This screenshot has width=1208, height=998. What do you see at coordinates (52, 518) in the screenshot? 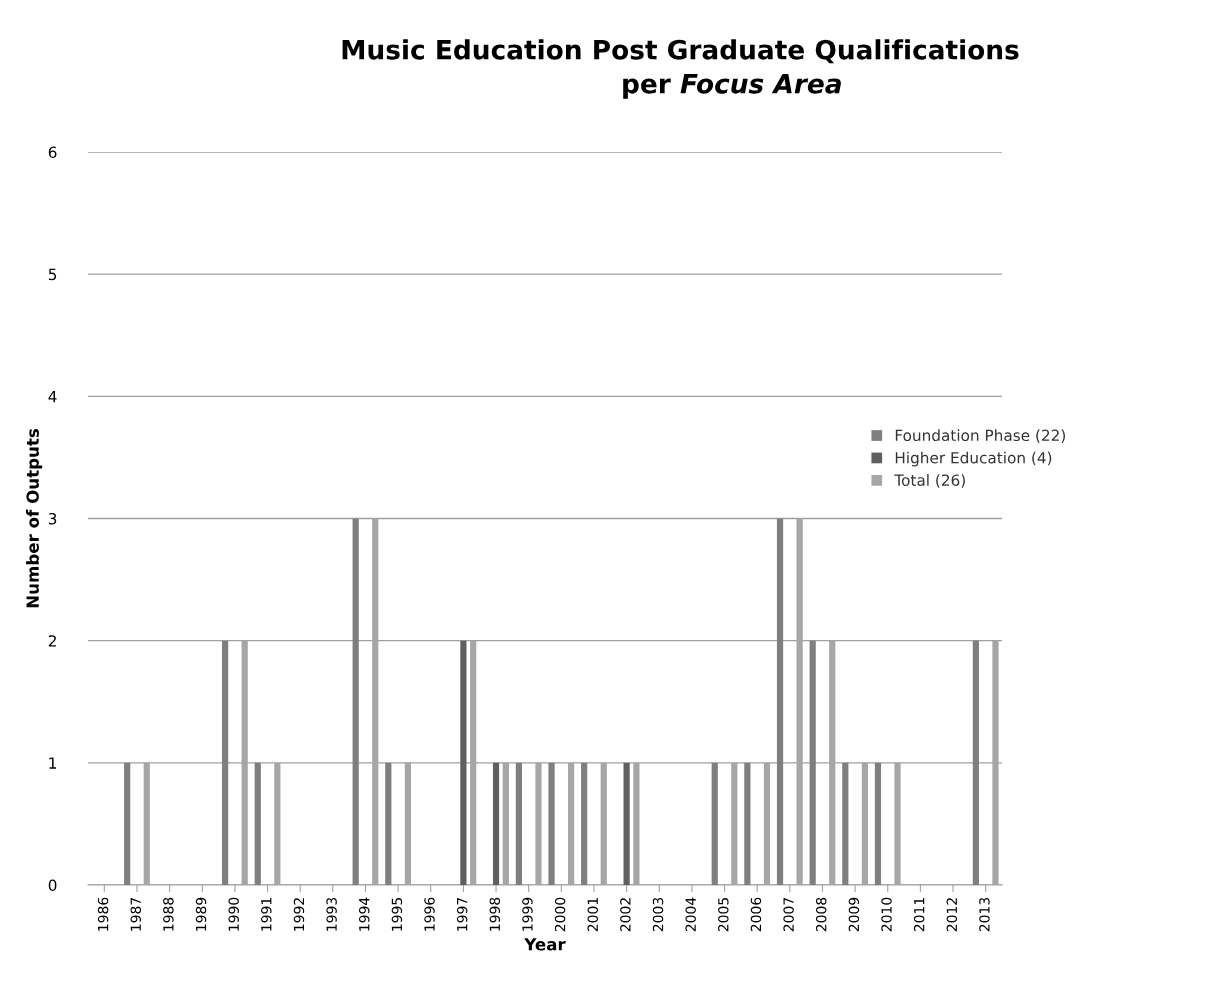
I see `y-tick-label: 3` at bounding box center [52, 518].